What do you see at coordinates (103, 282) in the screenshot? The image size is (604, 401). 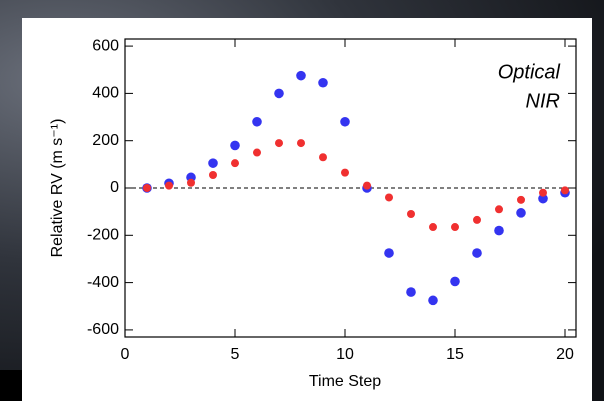 I see `y-tick-label: -400` at bounding box center [103, 282].